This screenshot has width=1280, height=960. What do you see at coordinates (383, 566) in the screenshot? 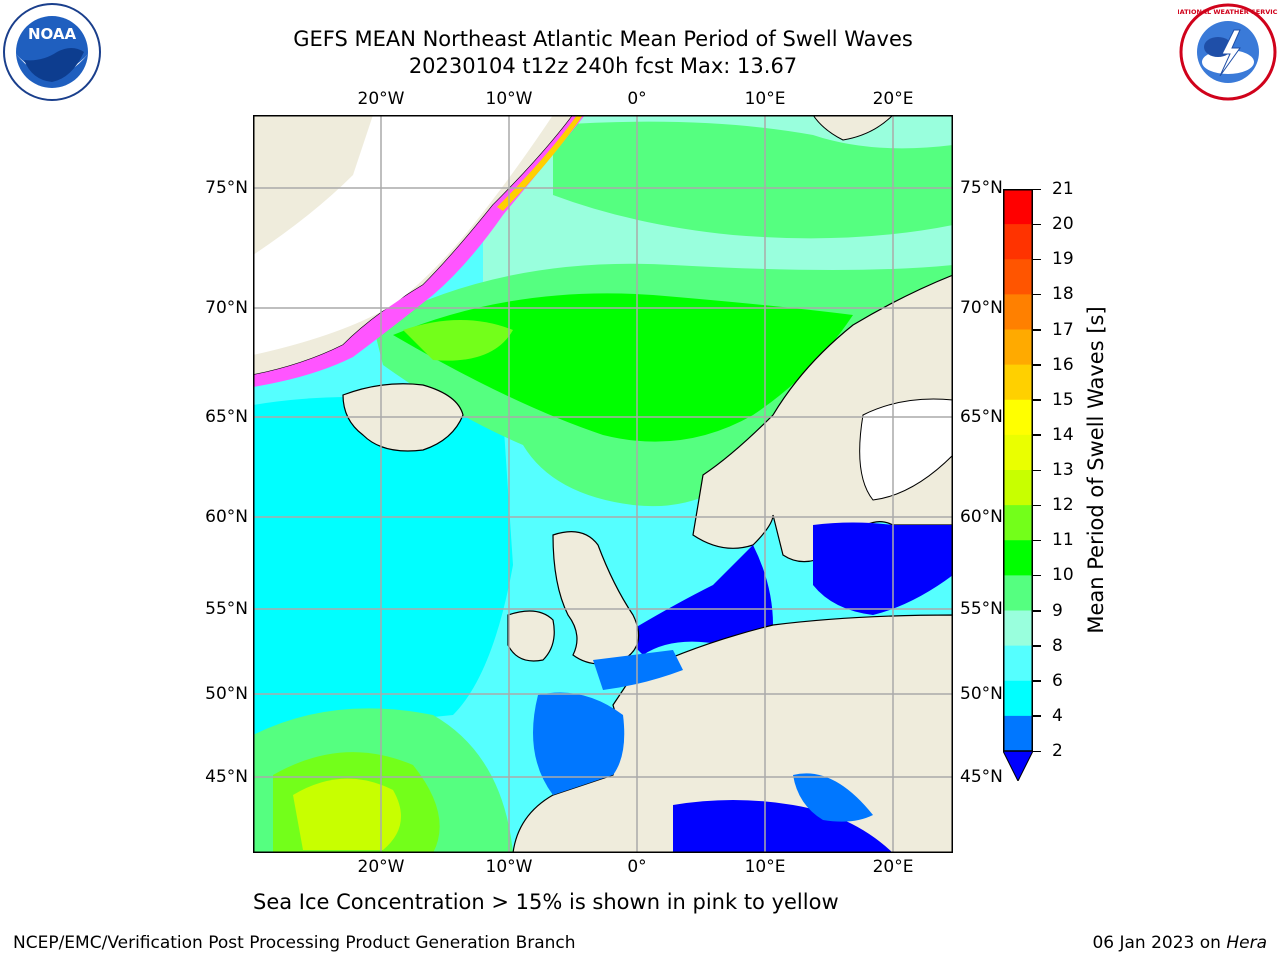
I see `ocean-cyan-zone` at bounding box center [383, 566].